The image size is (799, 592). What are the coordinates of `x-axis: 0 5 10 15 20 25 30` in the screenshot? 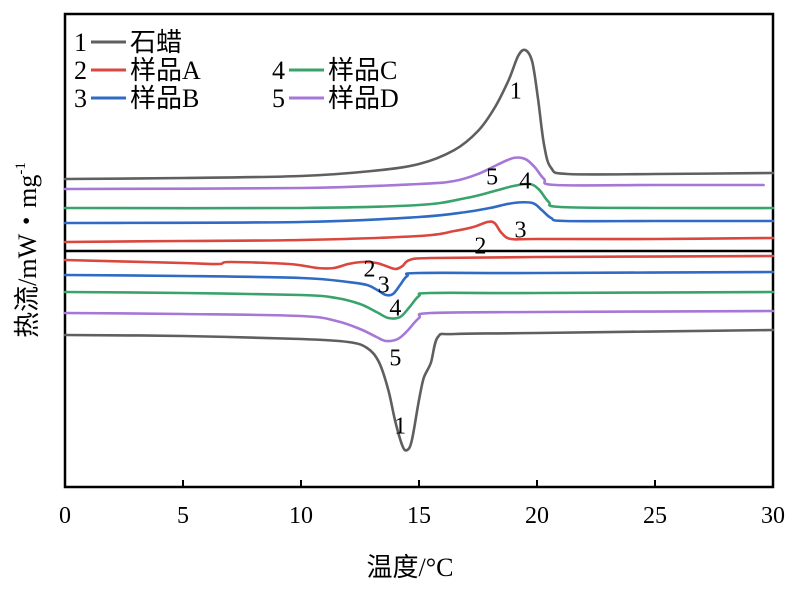 It's located at (422, 504).